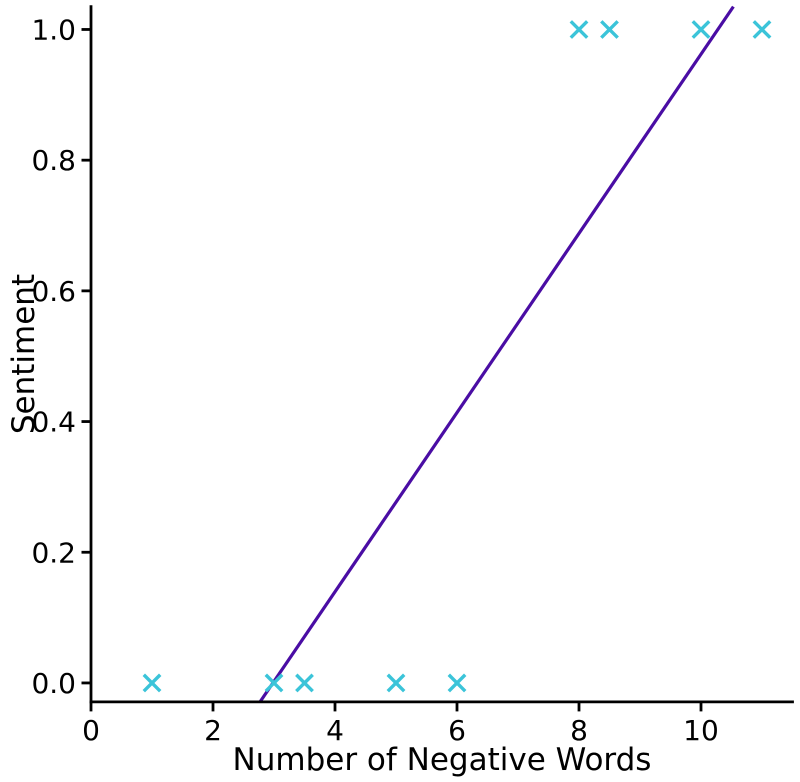 The width and height of the screenshot is (800, 782). Describe the element at coordinates (91, 730) in the screenshot. I see `x-tick-label: 0` at that location.